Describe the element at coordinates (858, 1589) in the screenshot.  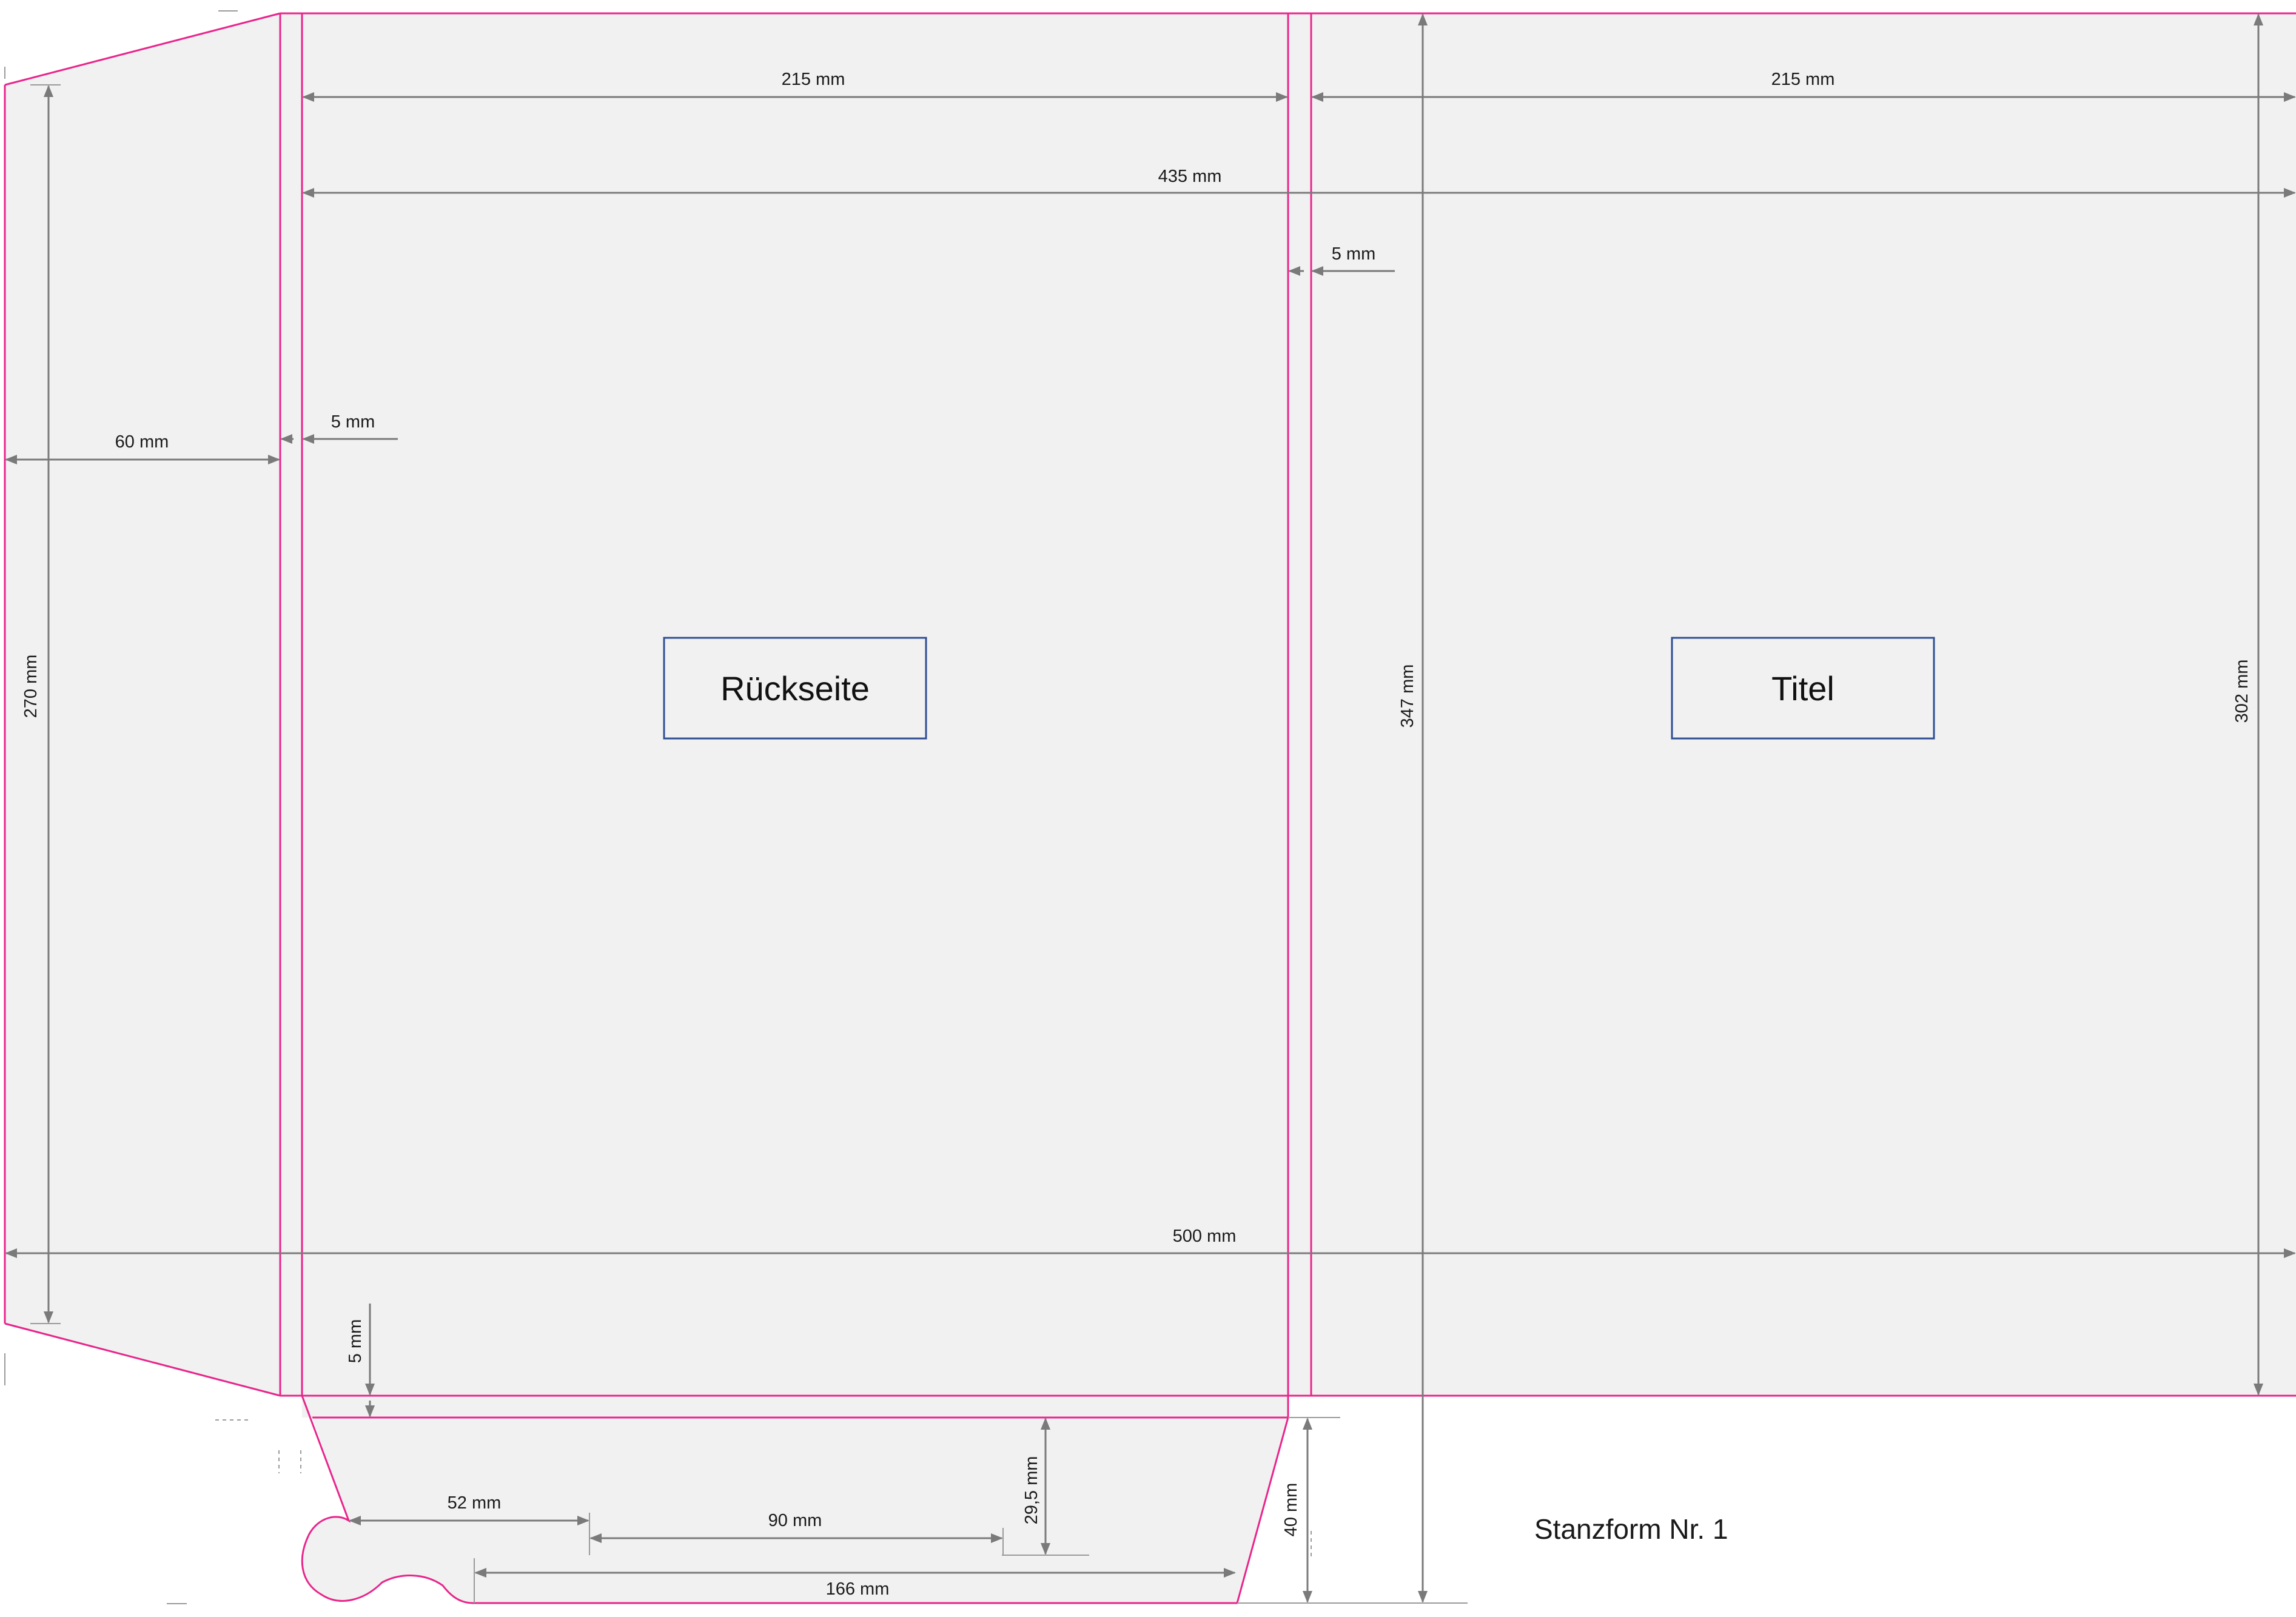
I see `dim-pocket-width-label: 166 mm` at that location.